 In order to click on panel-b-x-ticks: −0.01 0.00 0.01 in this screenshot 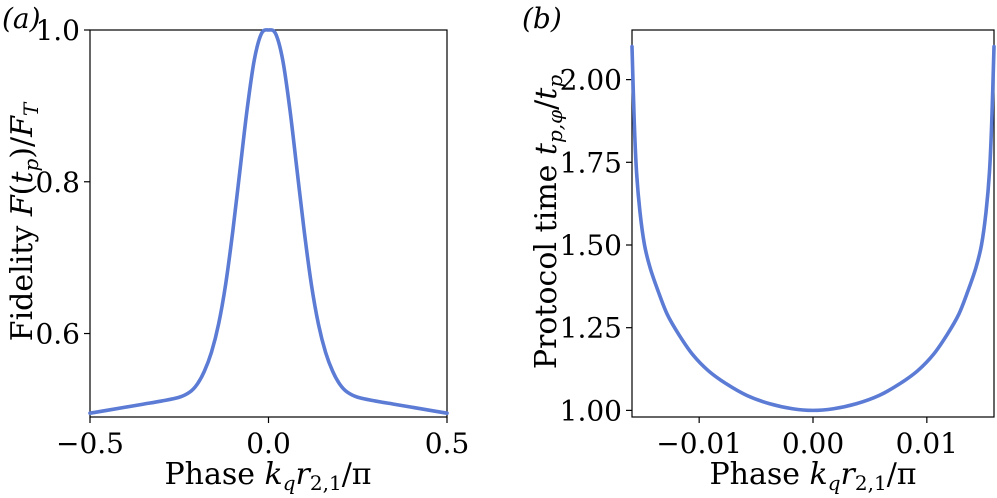, I will do `click(807, 438)`.